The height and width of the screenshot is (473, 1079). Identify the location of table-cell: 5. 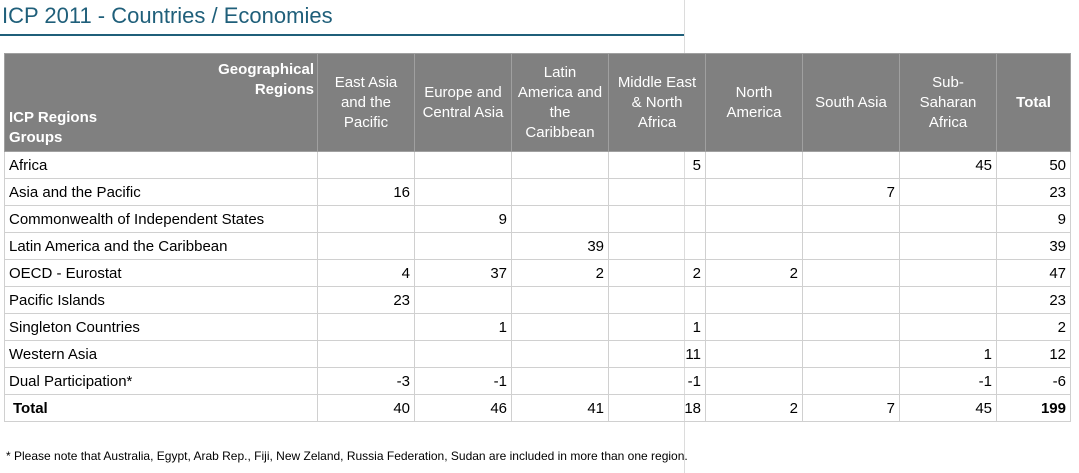
(657, 165).